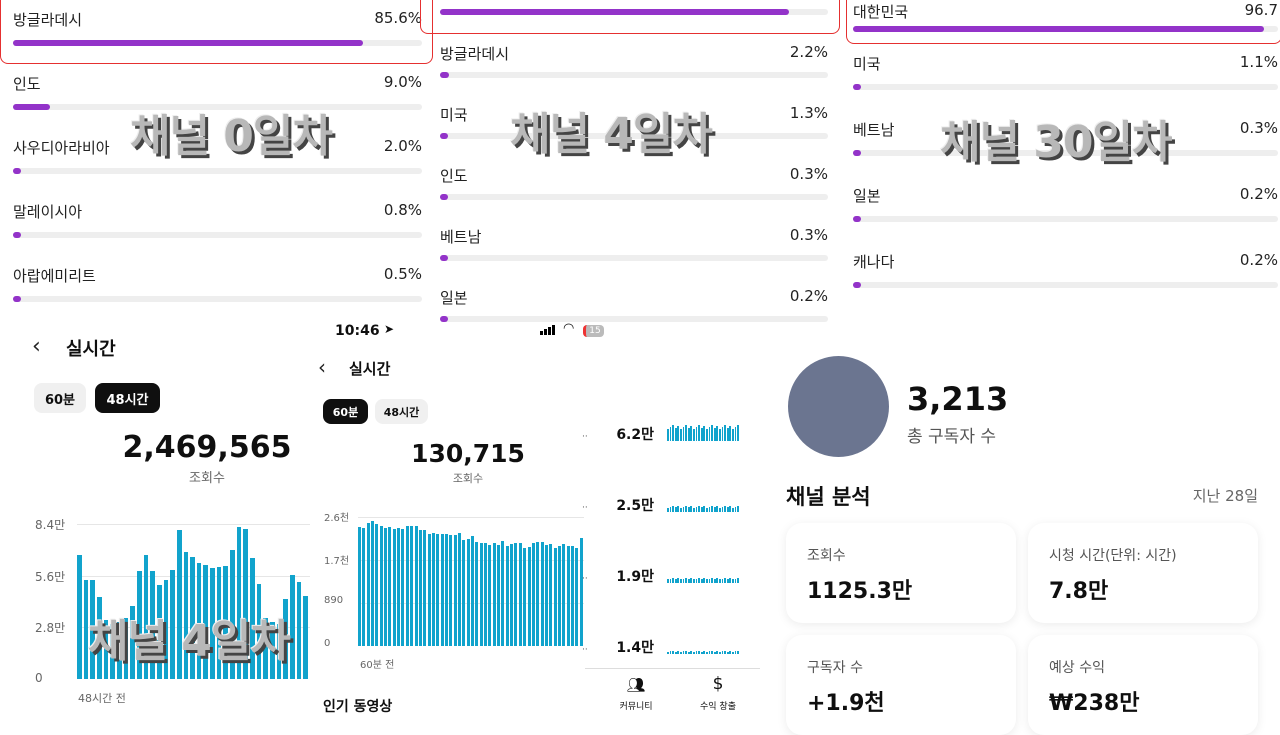  I want to click on wifi-icon: ◠, so click(569, 328).